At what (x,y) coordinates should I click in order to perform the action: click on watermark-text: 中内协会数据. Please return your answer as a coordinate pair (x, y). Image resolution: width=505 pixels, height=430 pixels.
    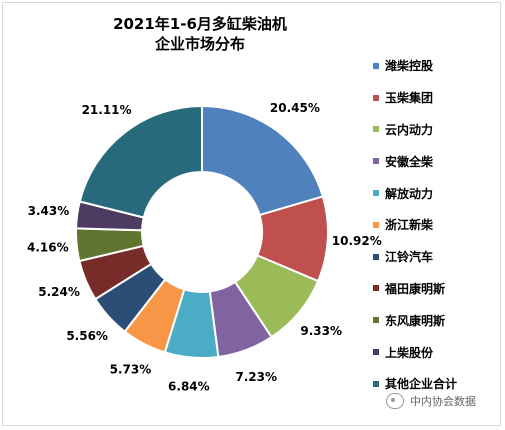
    Looking at the image, I should click on (443, 401).